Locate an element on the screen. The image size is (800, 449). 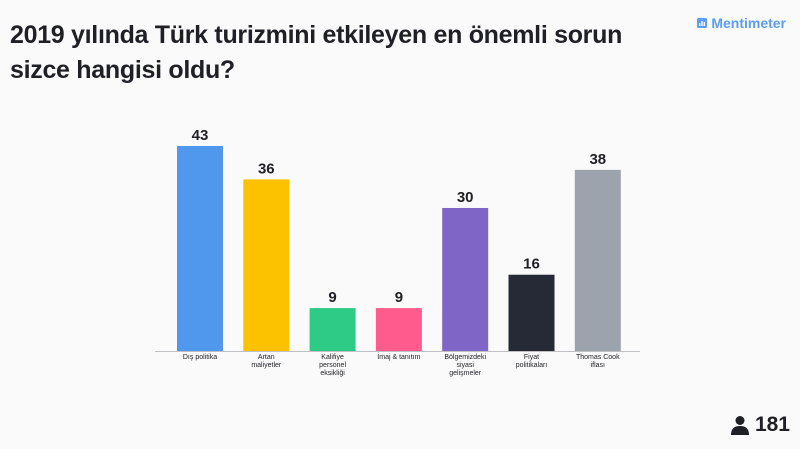
category-label: Thomas Cook is located at coordinates (598, 357).